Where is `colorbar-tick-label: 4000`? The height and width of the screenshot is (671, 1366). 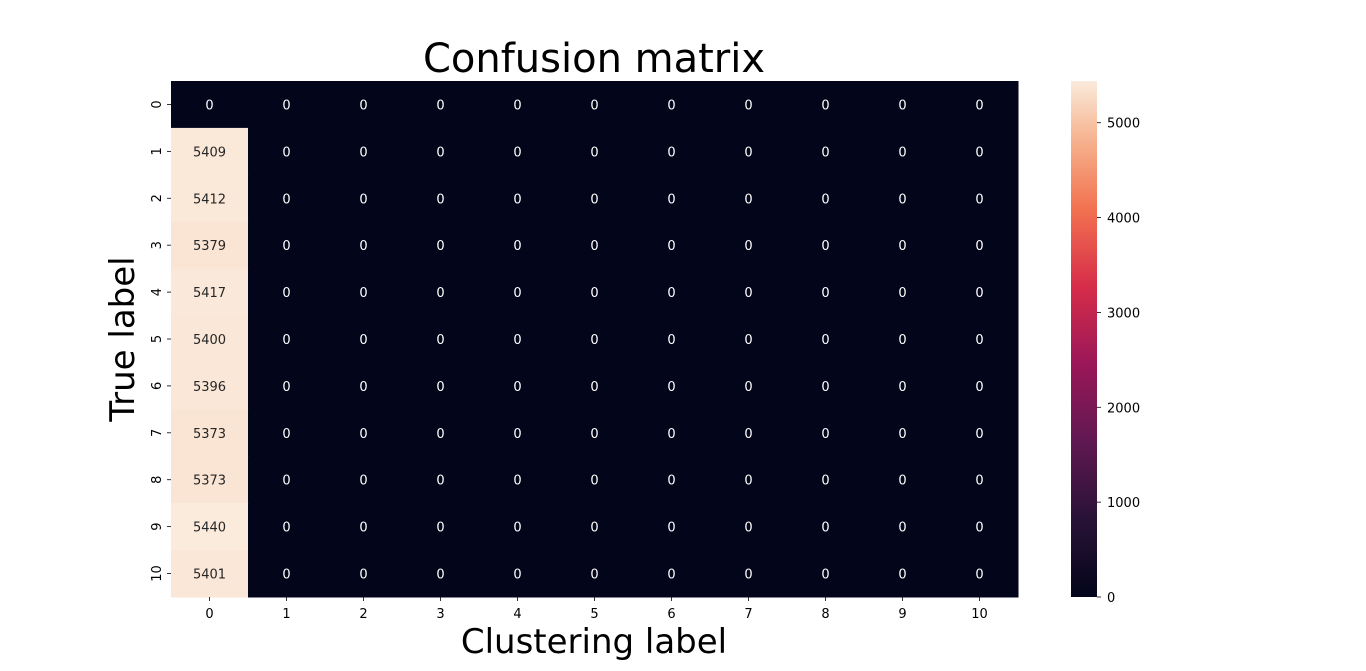 colorbar-tick-label: 4000 is located at coordinates (1123, 219).